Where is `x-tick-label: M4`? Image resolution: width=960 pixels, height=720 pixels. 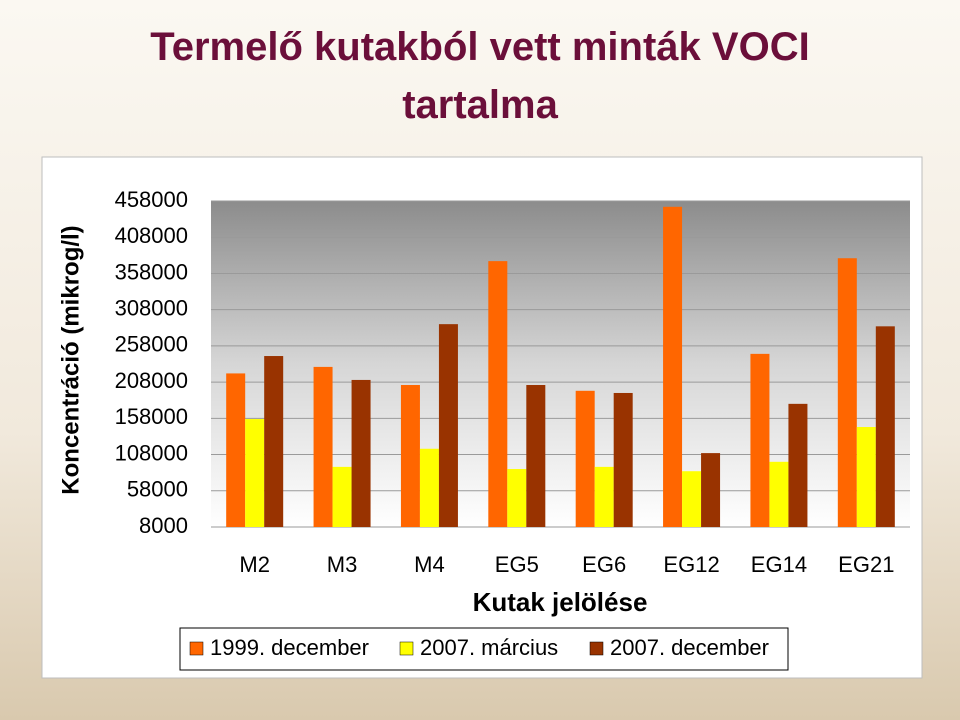 x-tick-label: M4 is located at coordinates (429, 564).